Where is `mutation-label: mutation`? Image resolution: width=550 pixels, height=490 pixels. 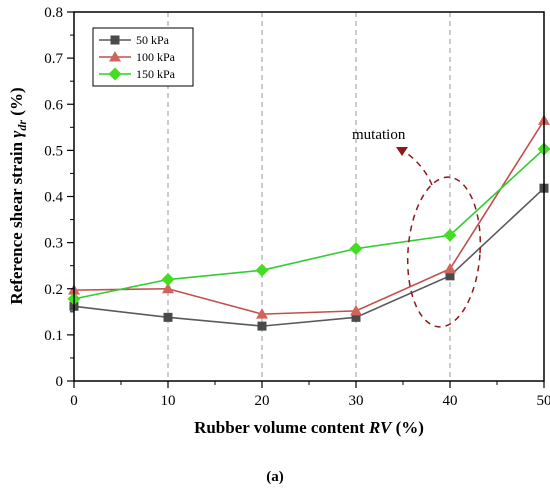
mutation-label: mutation is located at coordinates (379, 135).